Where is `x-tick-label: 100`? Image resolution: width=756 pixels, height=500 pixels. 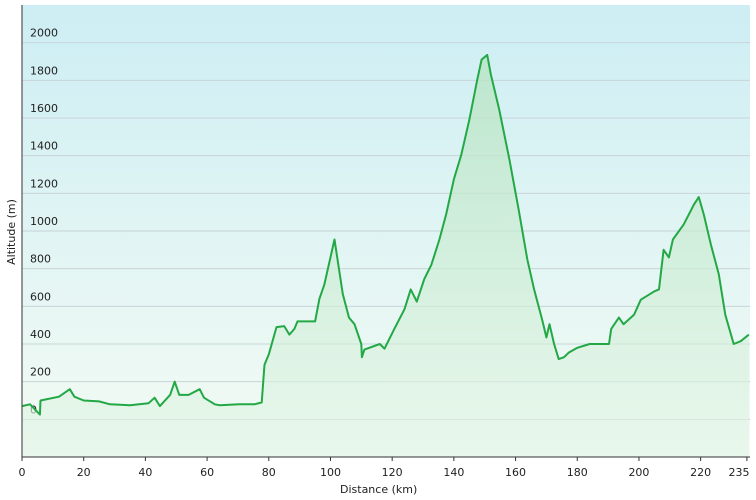 x-tick-label: 100 is located at coordinates (330, 472).